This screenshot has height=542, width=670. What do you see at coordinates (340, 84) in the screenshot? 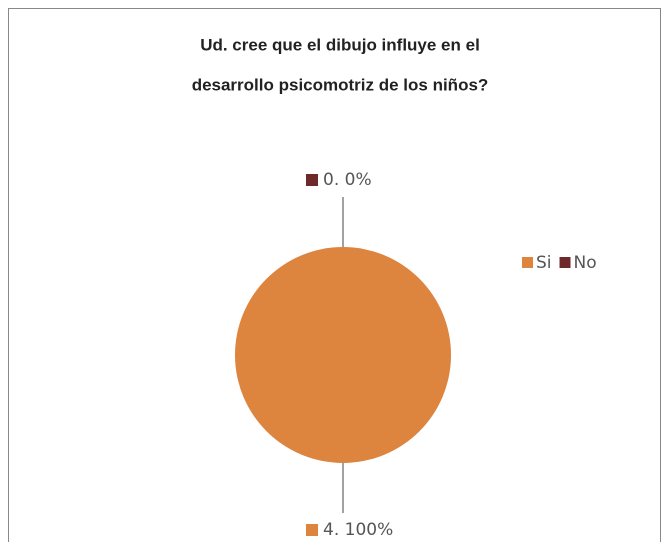
I see `chart-title: desarrollo psicomotriz de los niños?` at bounding box center [340, 84].